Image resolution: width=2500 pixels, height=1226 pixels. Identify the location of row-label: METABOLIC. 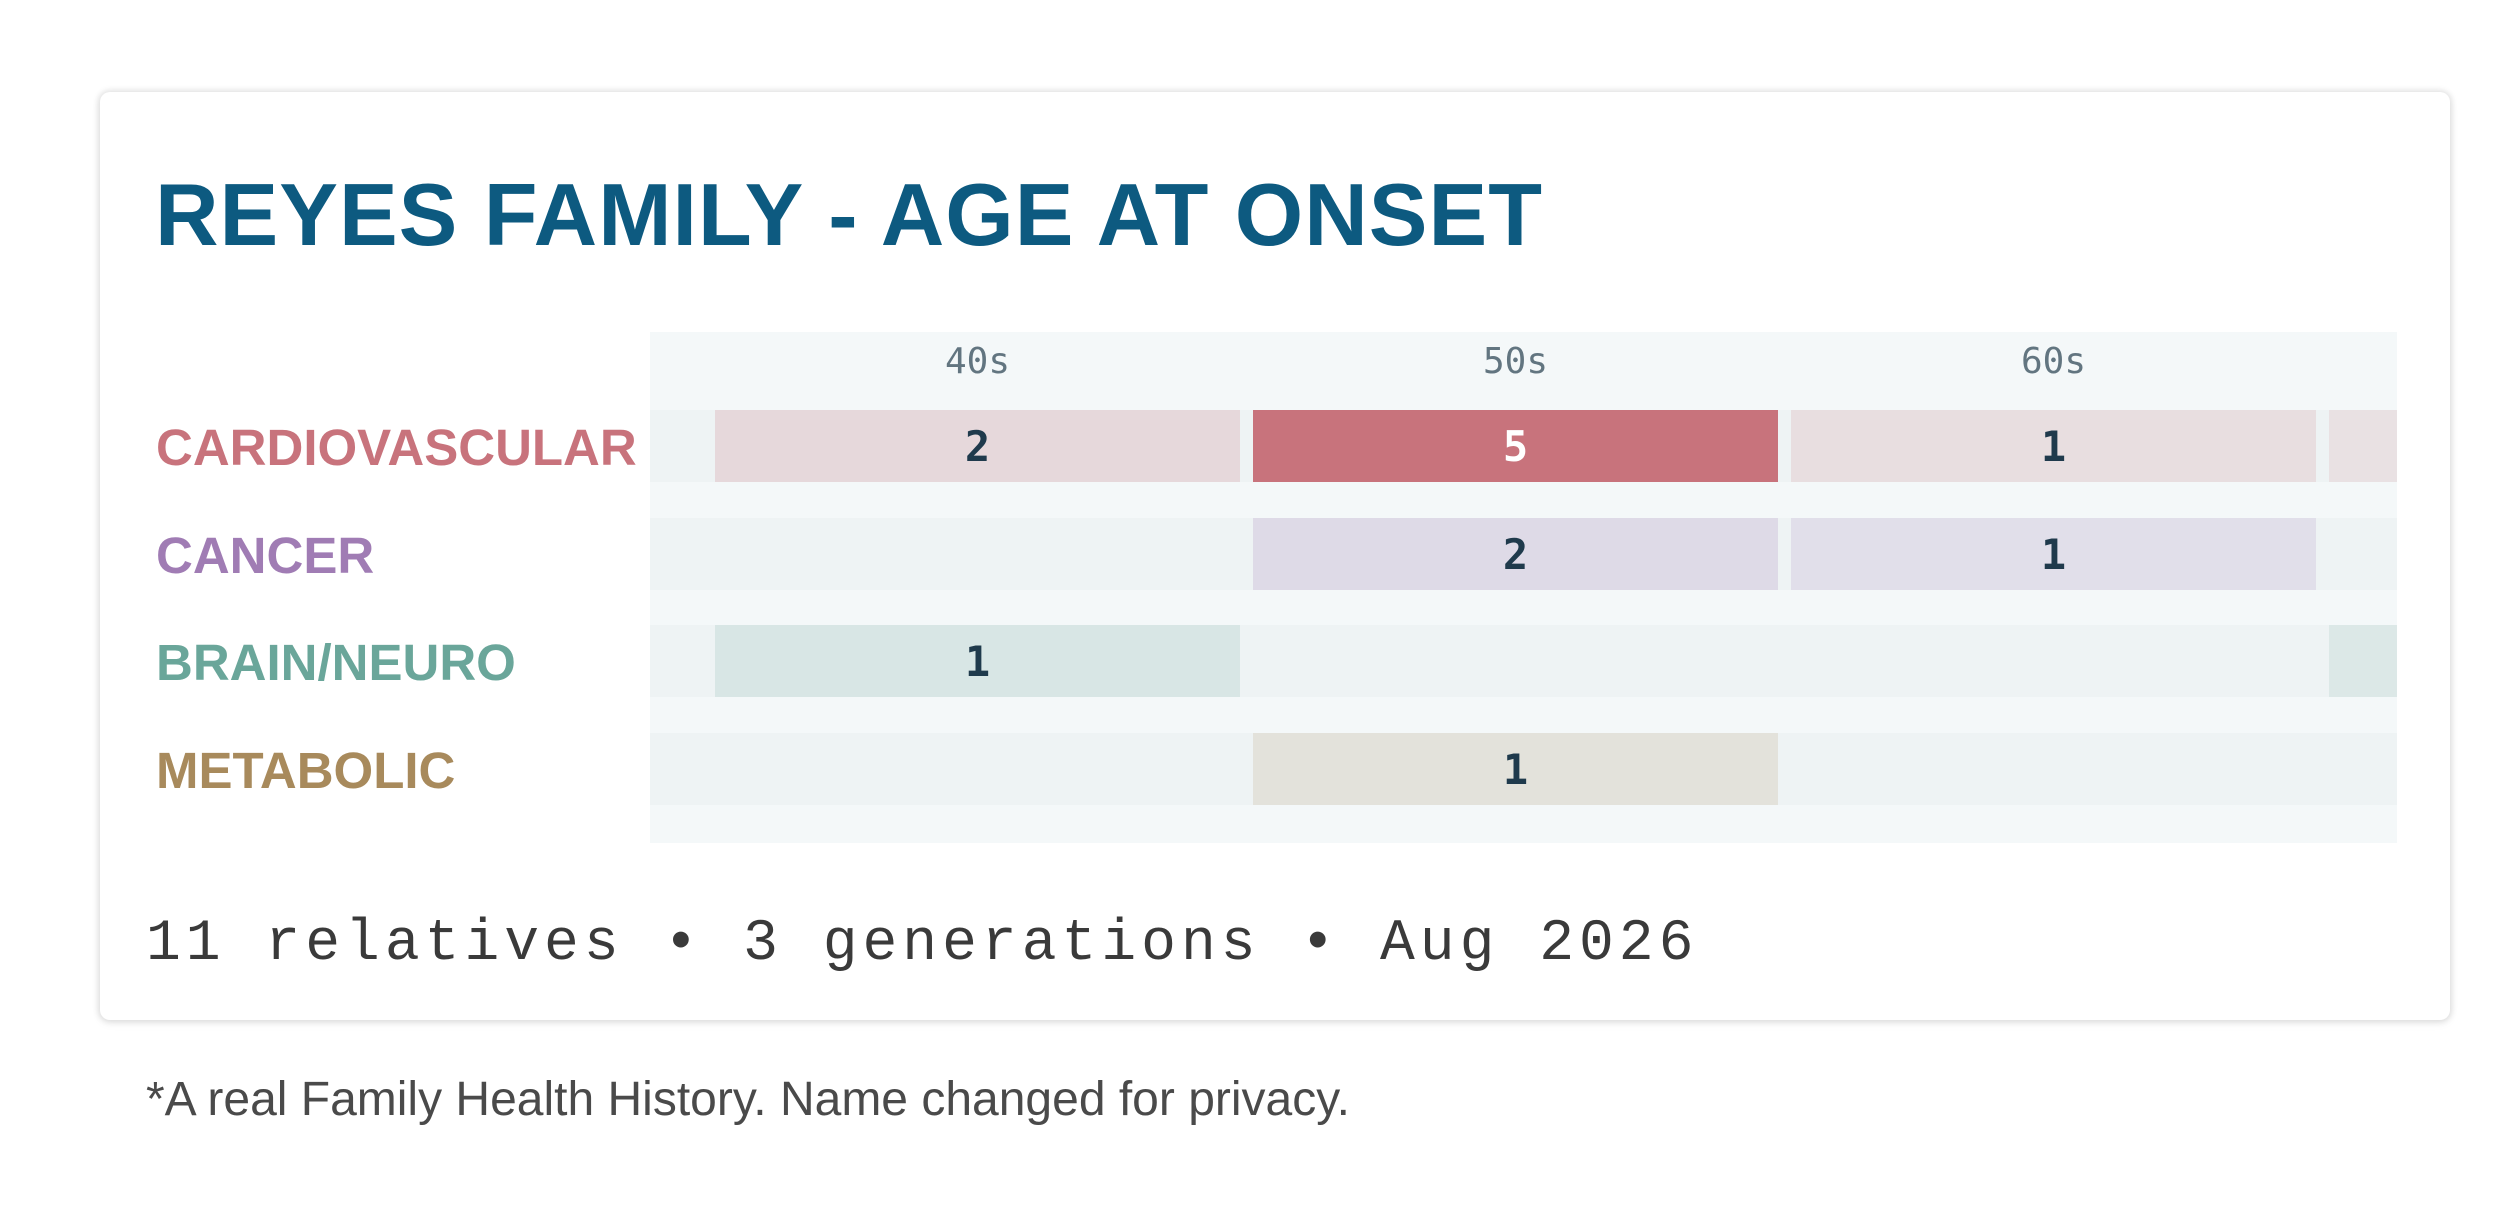
(306, 770).